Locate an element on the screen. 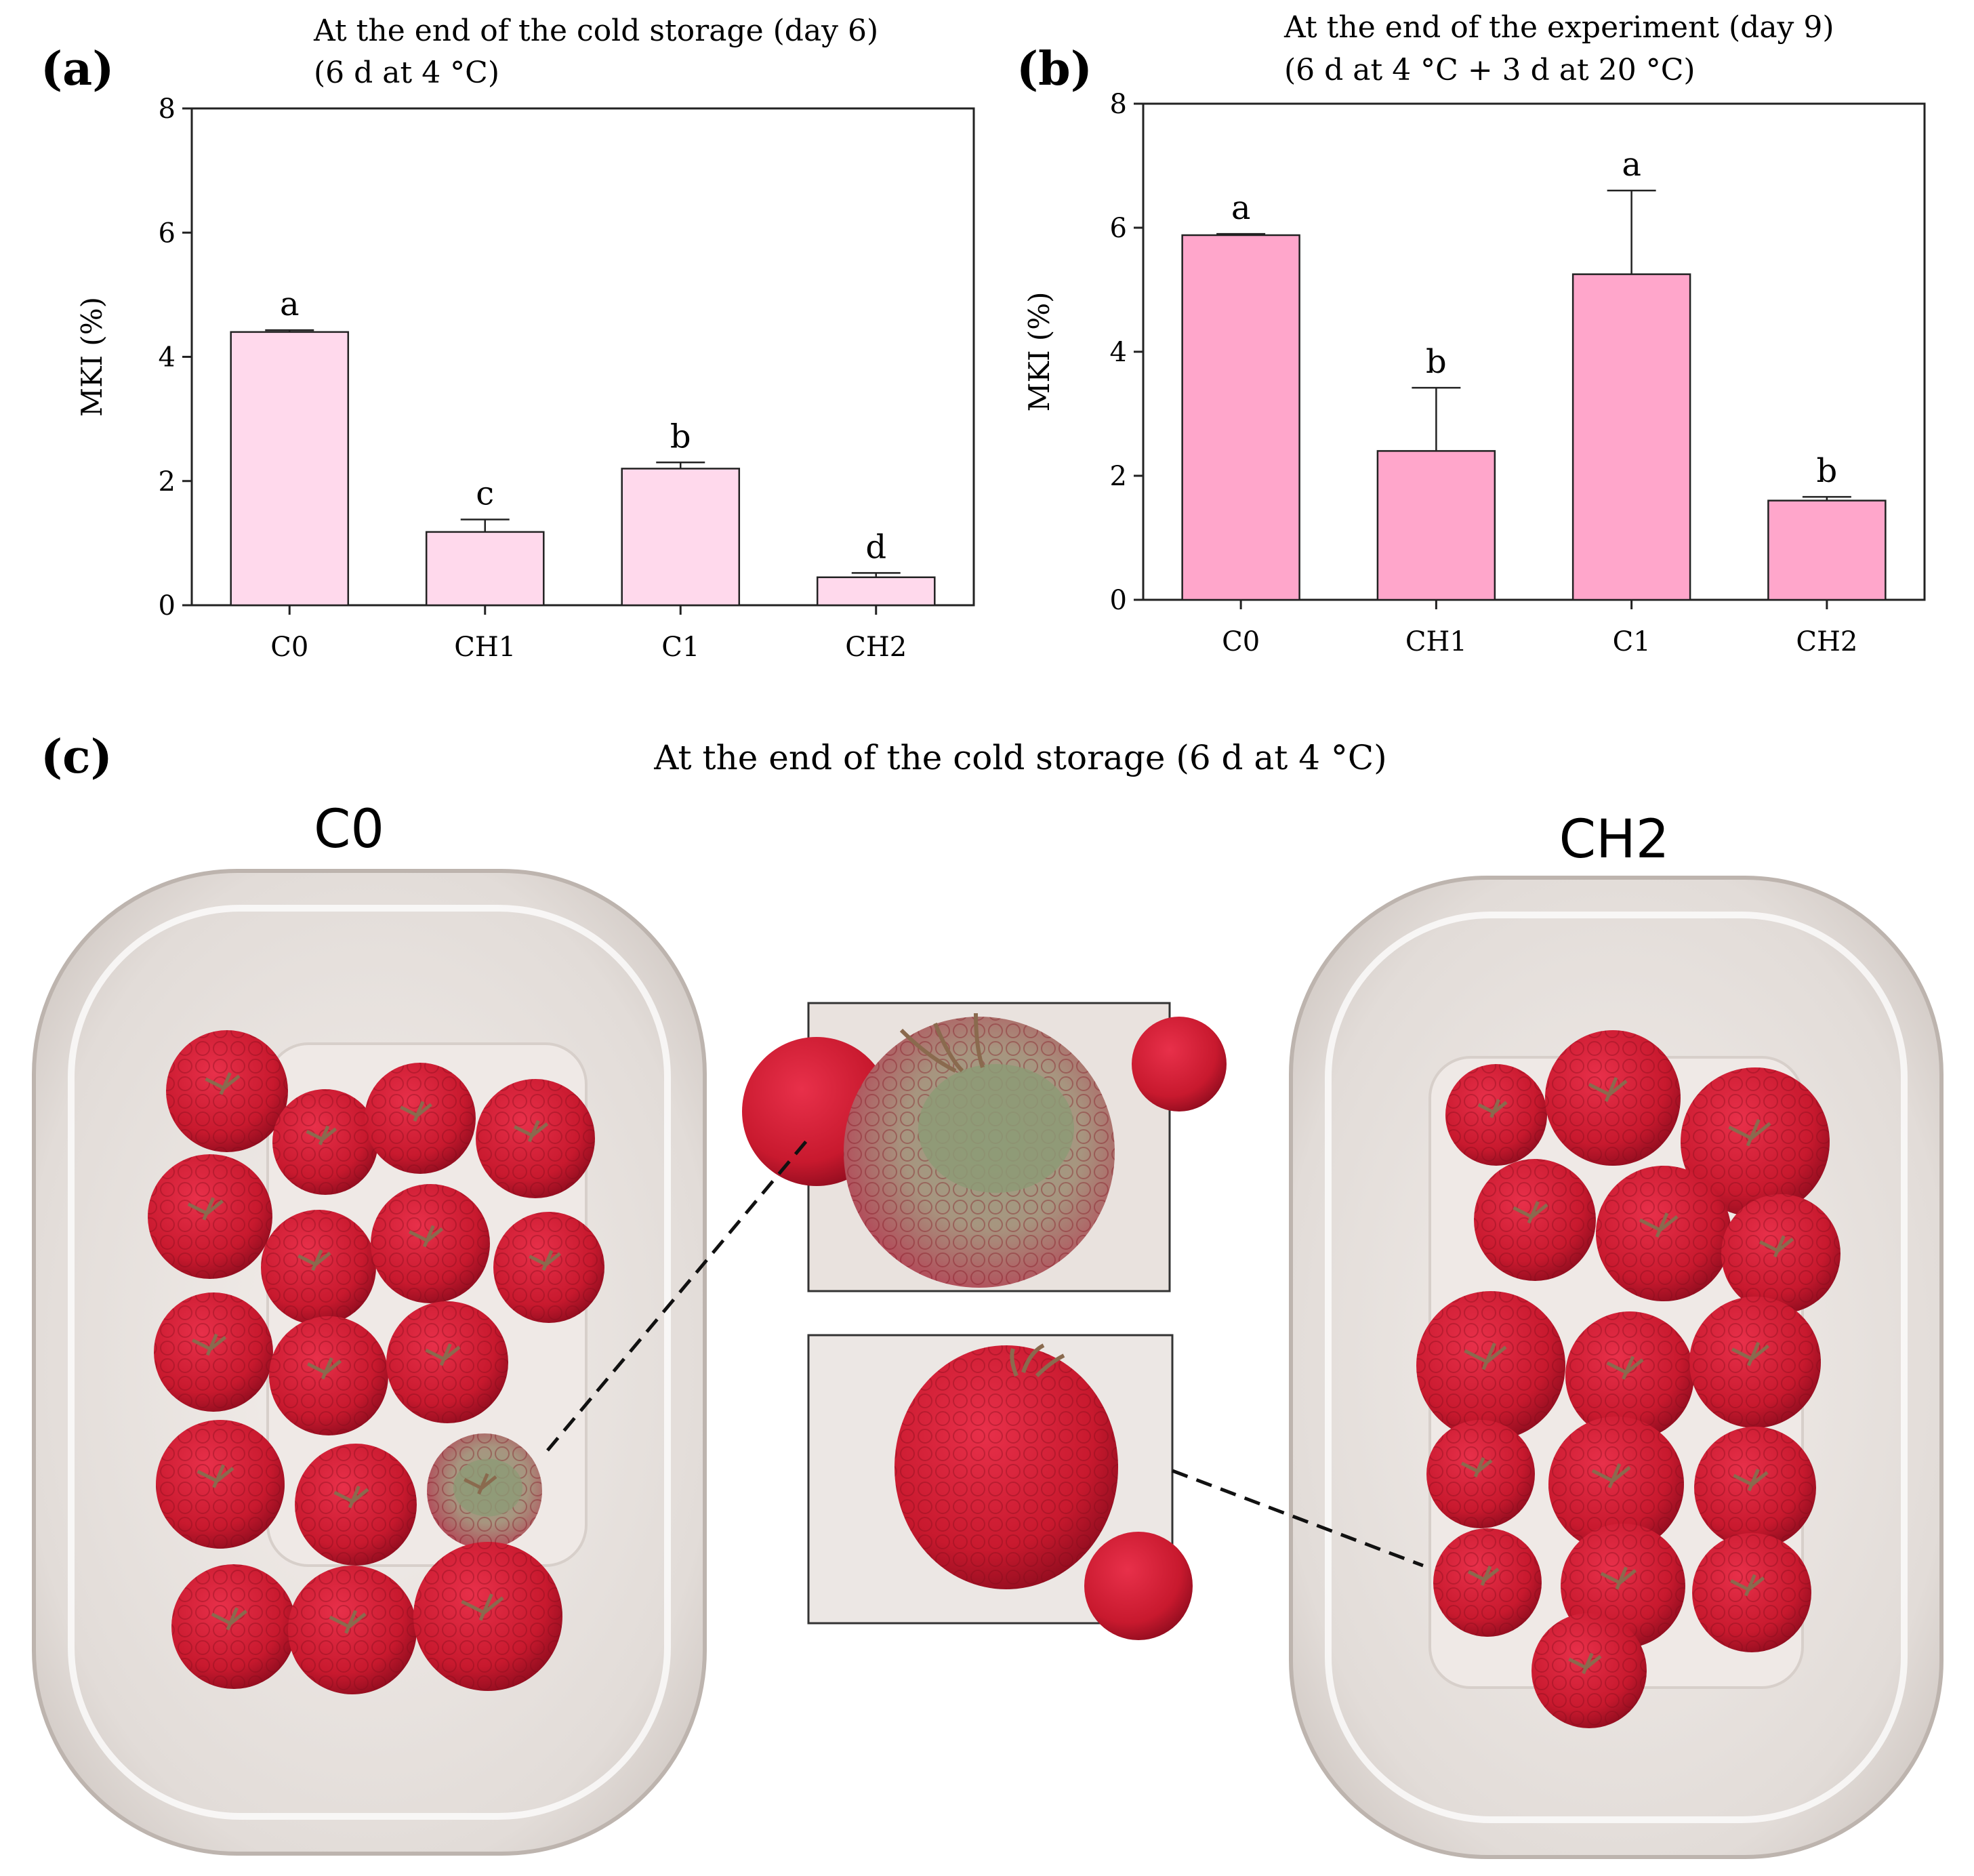 This screenshot has width=1974, height=1876. y-tick-label: 0 is located at coordinates (1118, 600).